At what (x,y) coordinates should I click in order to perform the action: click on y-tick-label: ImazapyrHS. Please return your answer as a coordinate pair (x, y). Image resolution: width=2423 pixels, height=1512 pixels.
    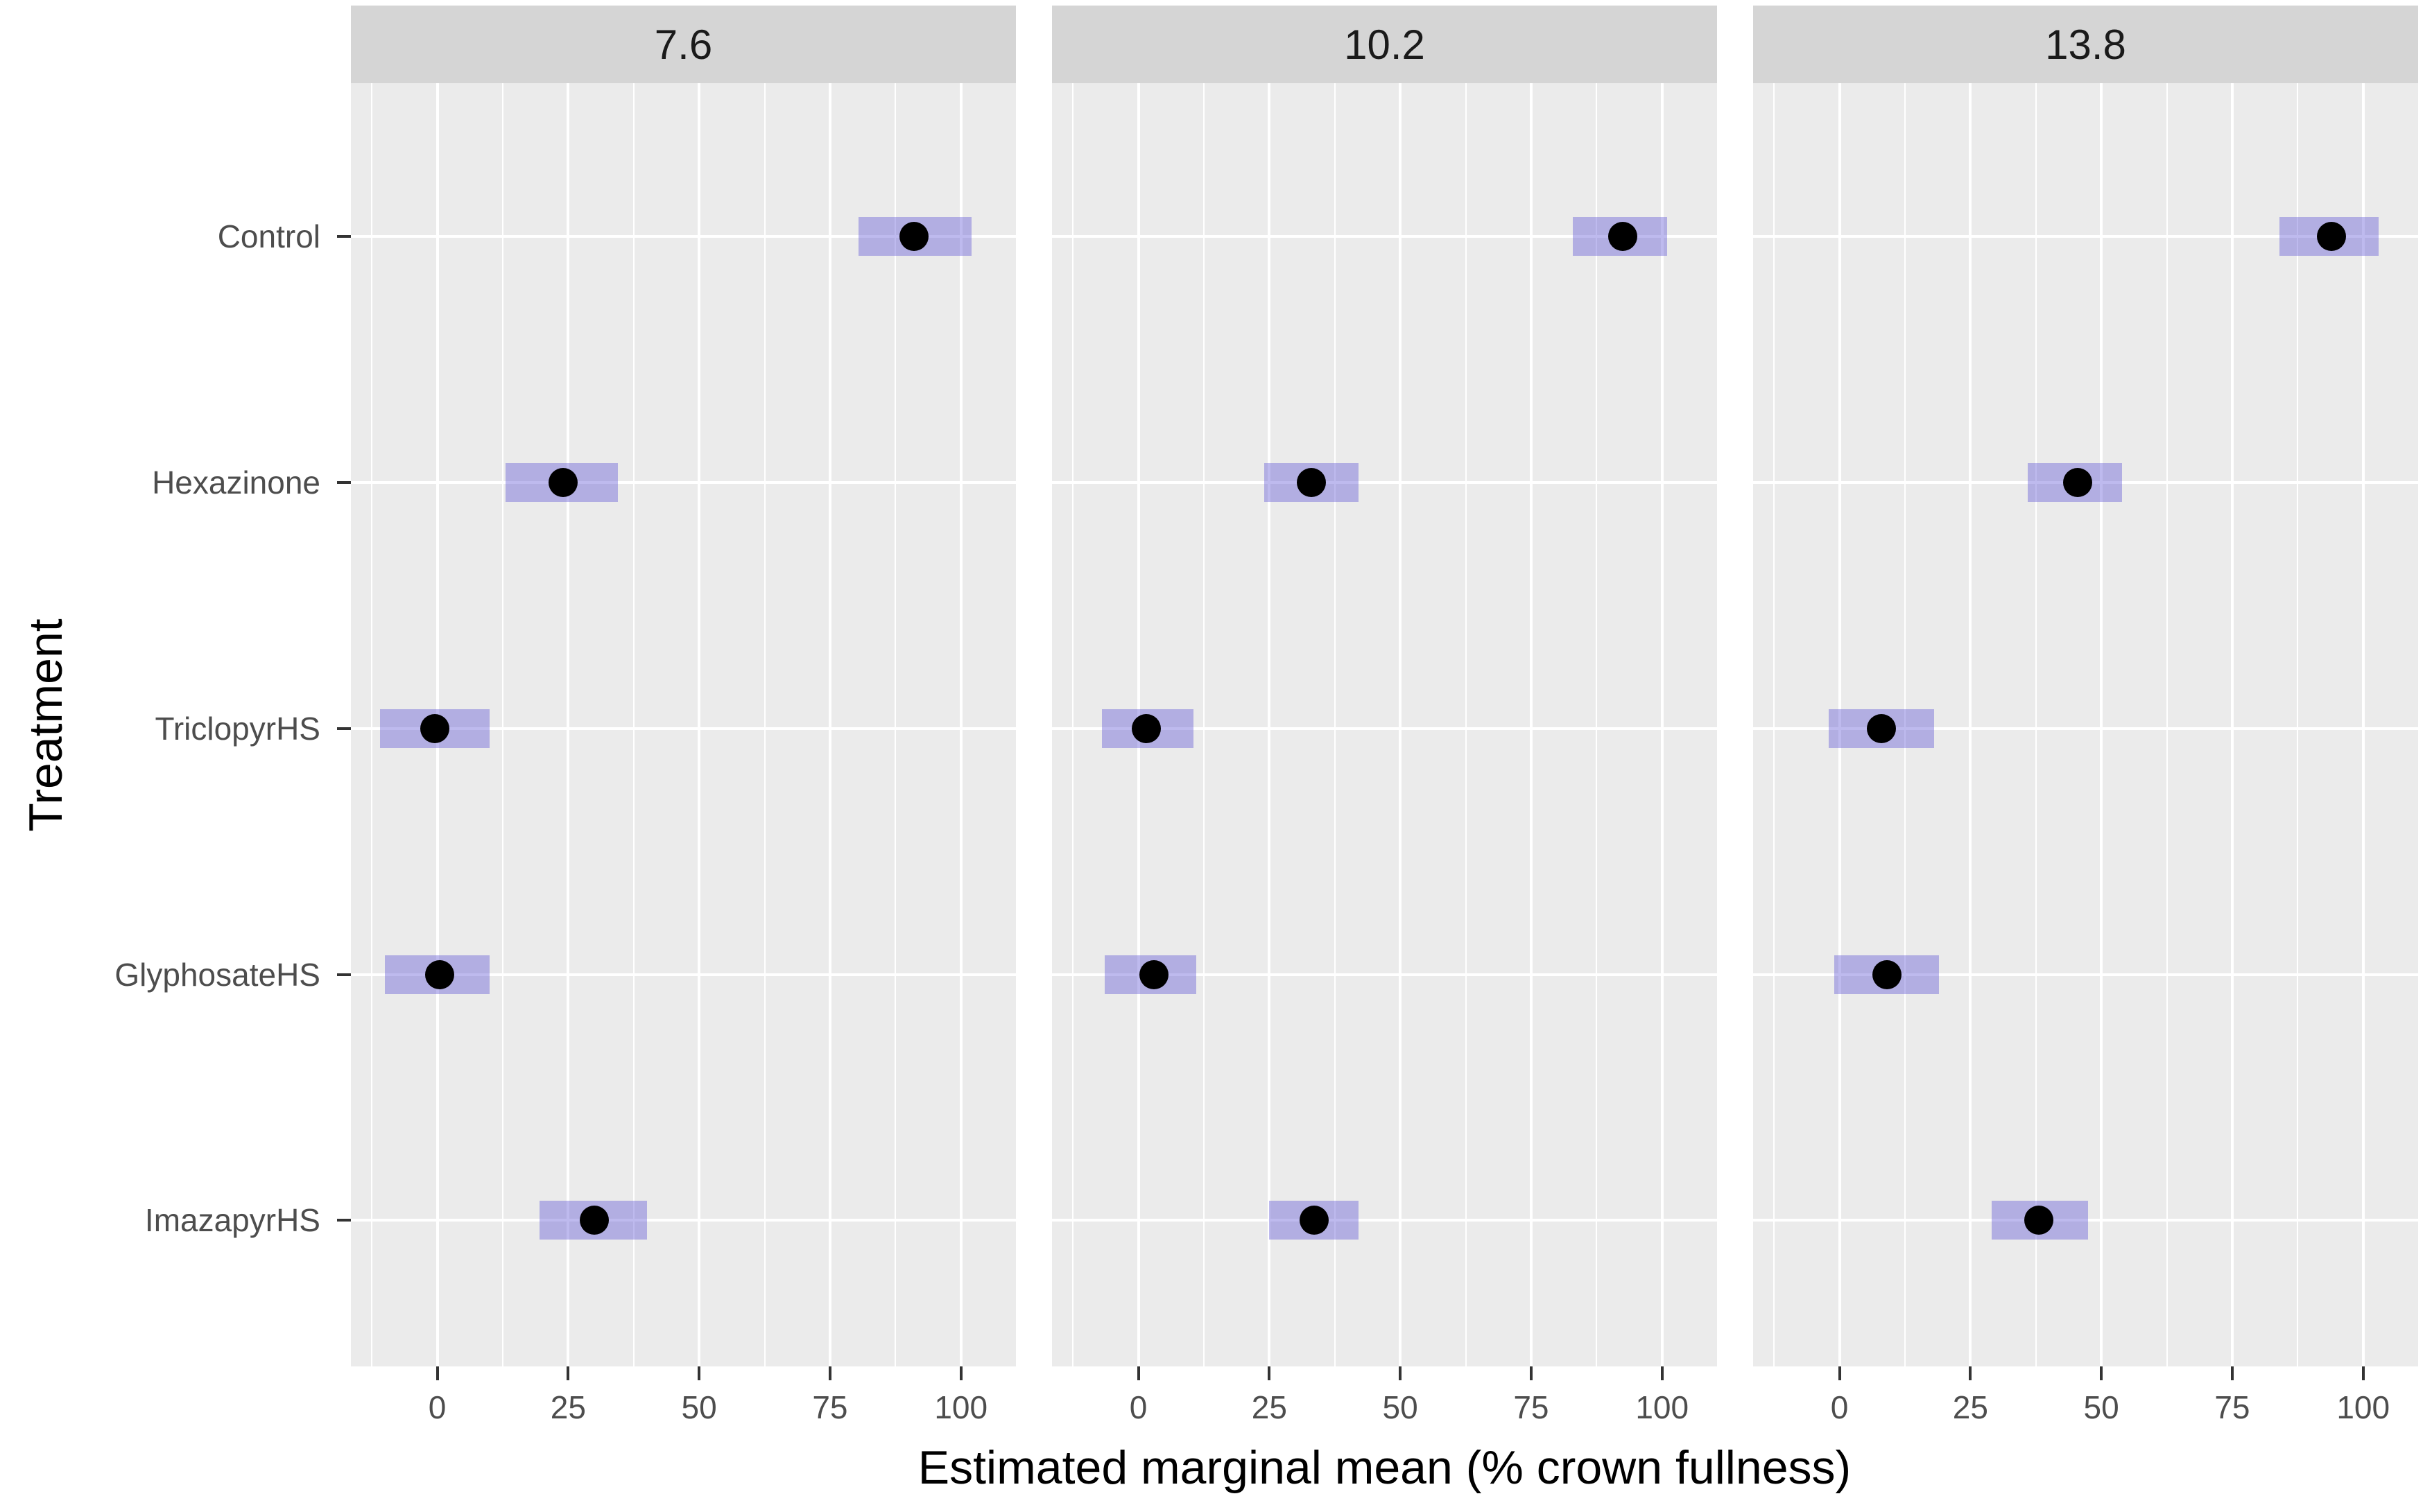
    Looking at the image, I should click on (232, 1220).